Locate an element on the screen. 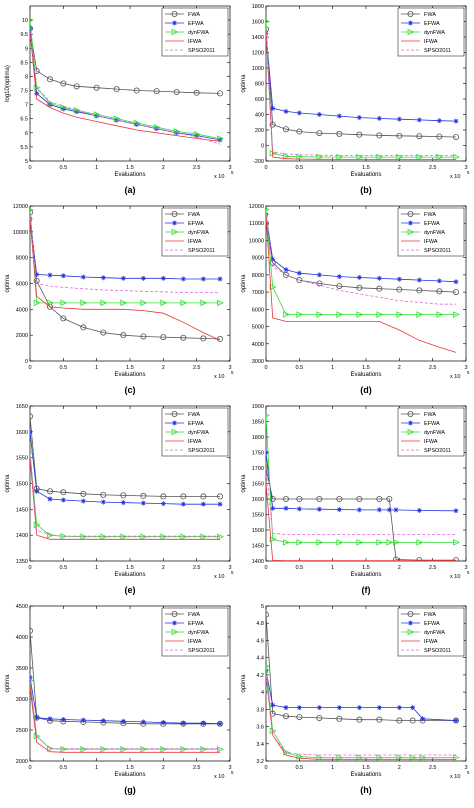  y-tick-label: 1200 is located at coordinates (258, 54).